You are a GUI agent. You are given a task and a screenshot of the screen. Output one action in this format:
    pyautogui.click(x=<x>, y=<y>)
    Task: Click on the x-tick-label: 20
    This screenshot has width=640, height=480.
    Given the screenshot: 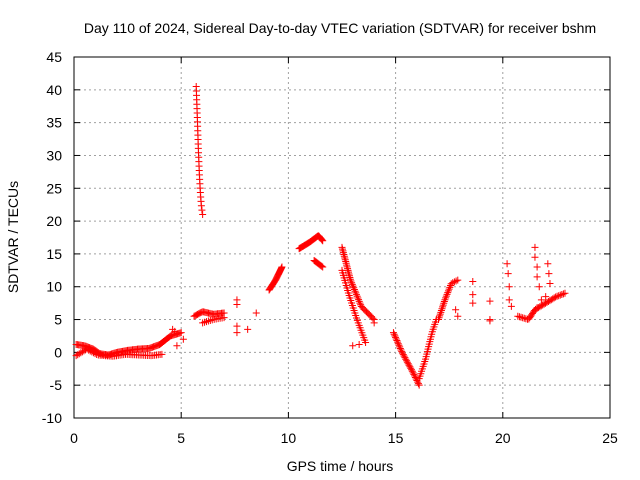 What is the action you would take?
    pyautogui.click(x=503, y=438)
    